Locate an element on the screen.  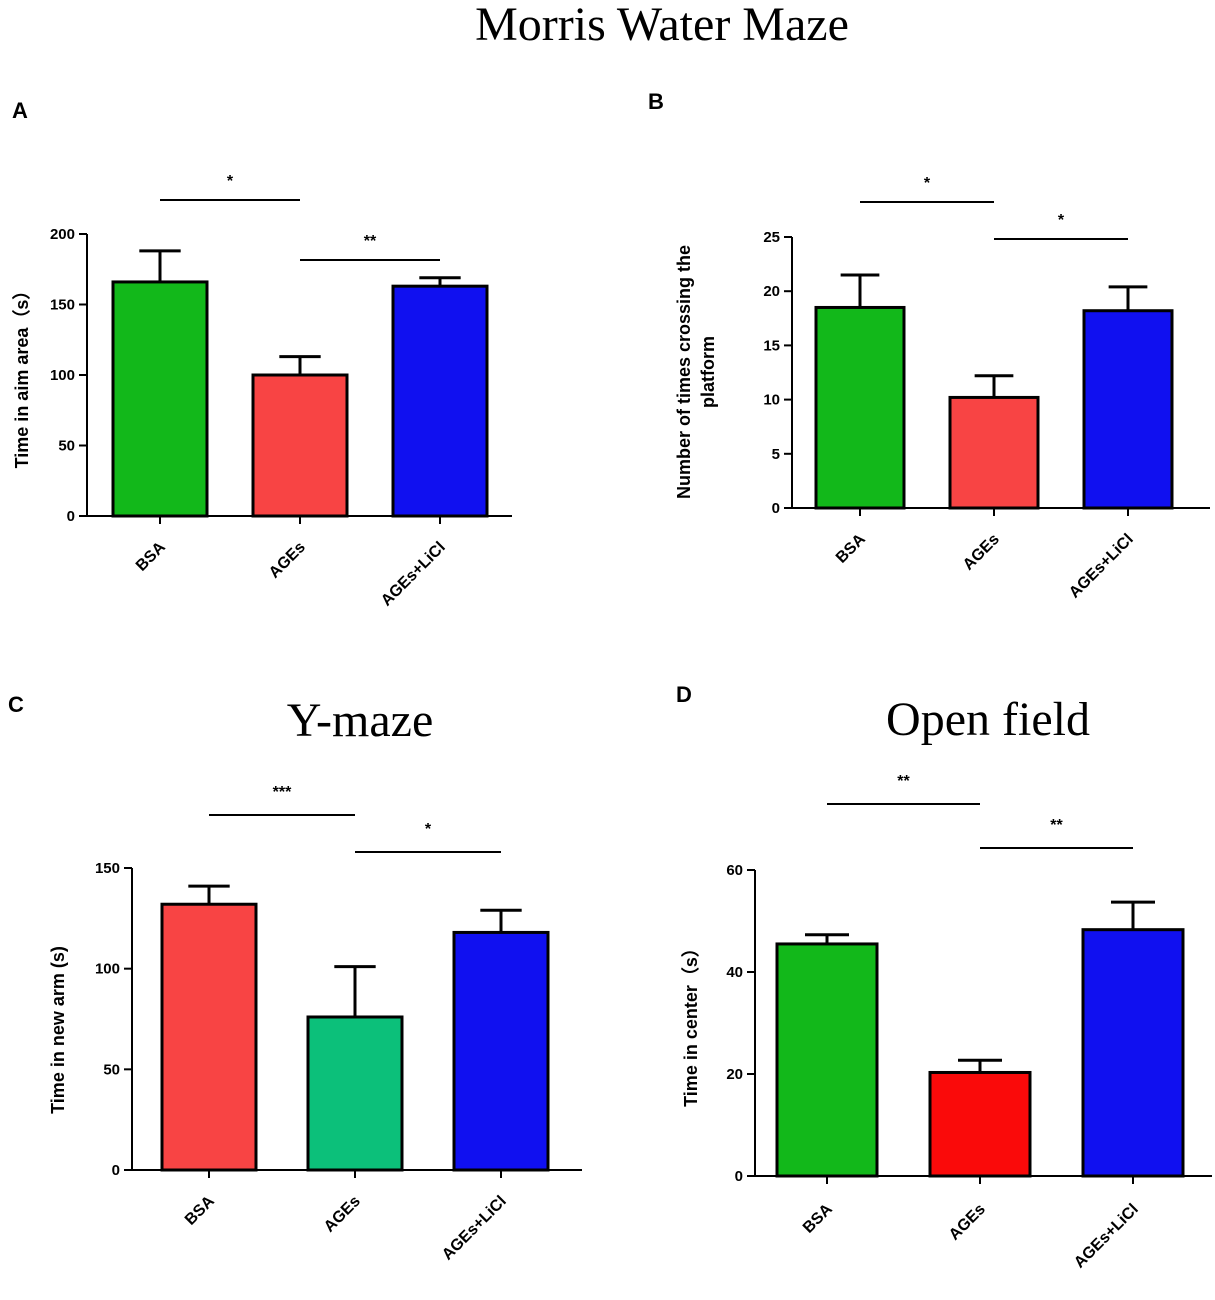
y-tick-label: 60 is located at coordinates (734, 870).